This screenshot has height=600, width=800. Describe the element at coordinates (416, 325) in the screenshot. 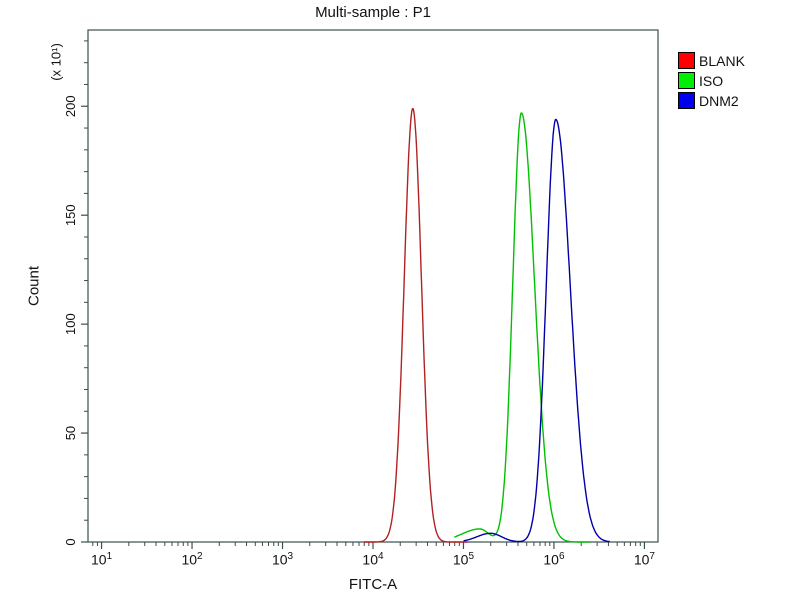

I see `series-curve-blank` at that location.